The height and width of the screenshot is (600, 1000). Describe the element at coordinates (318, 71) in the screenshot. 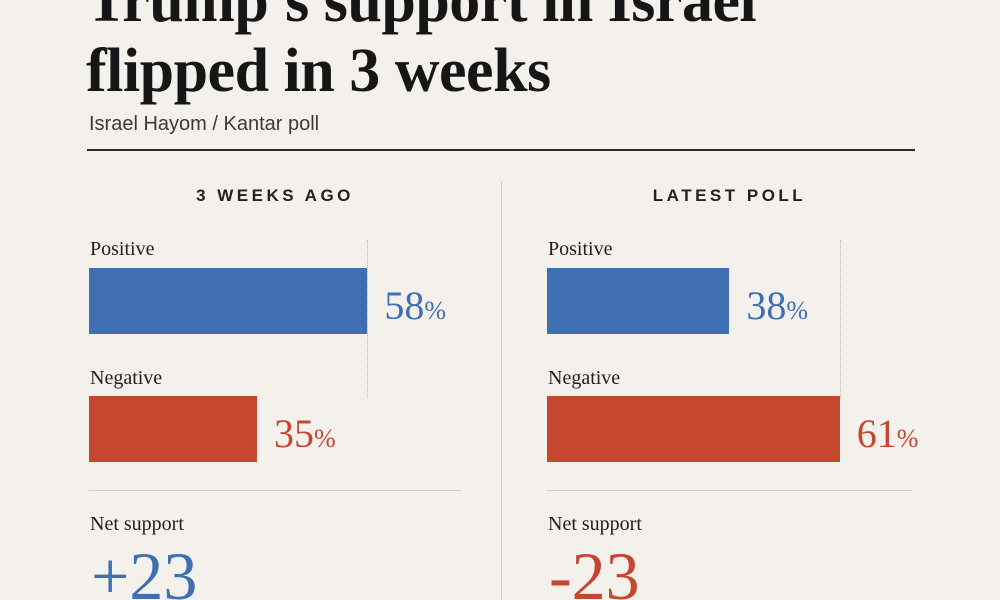

I see `chart-title-line-2: flipped in 3 weeks` at that location.